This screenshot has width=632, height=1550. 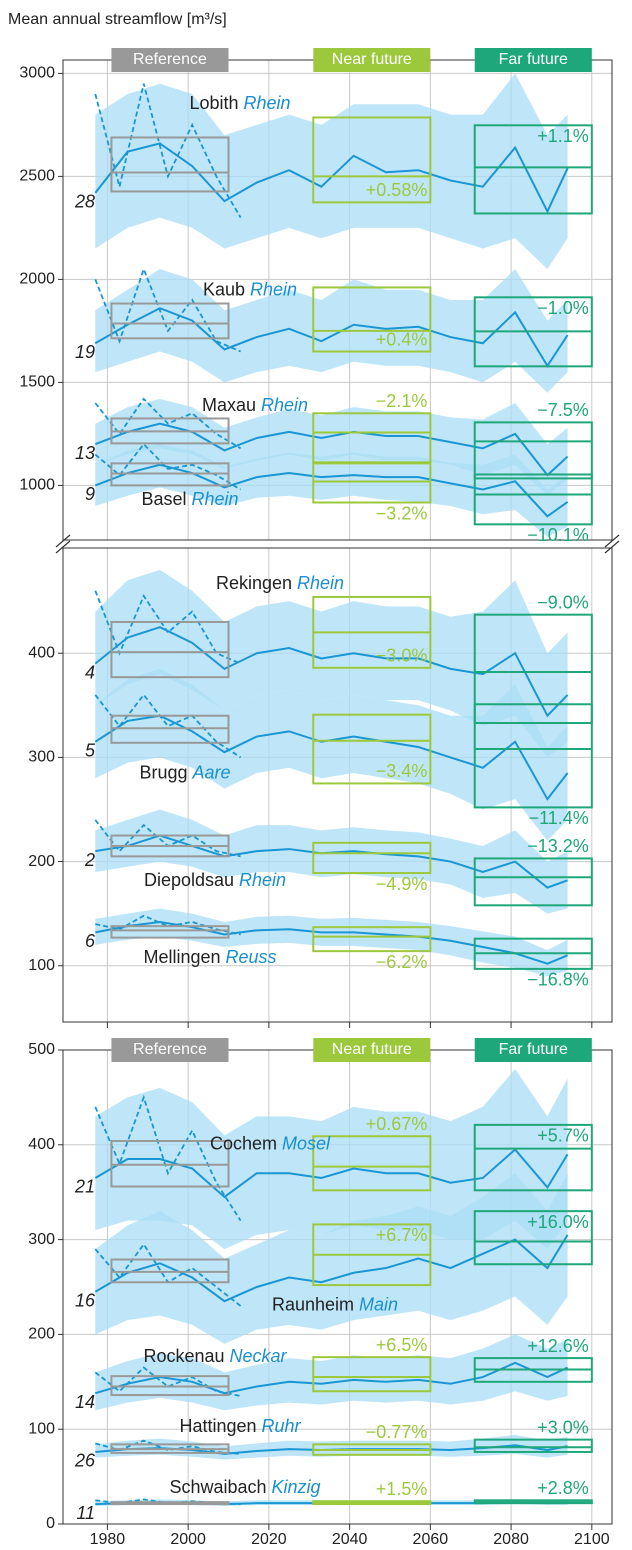 What do you see at coordinates (85, 453) in the screenshot?
I see `station-id: 13` at bounding box center [85, 453].